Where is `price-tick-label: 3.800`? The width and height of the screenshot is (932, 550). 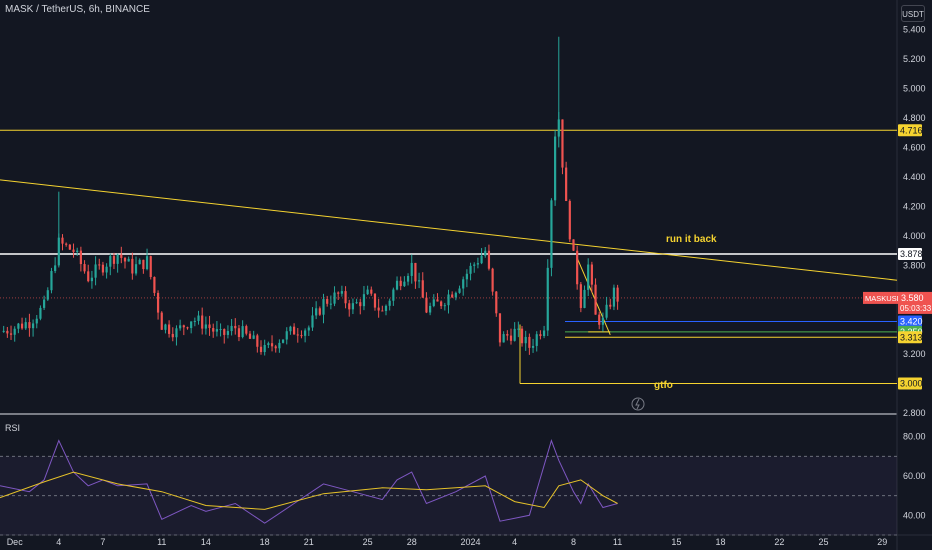 price-tick-label: 3.800 is located at coordinates (914, 265).